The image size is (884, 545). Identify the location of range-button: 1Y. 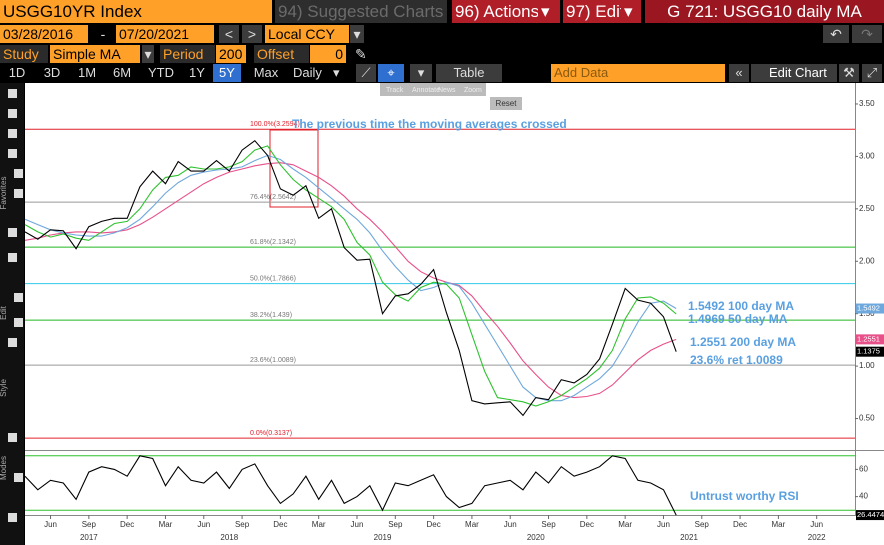
(197, 72).